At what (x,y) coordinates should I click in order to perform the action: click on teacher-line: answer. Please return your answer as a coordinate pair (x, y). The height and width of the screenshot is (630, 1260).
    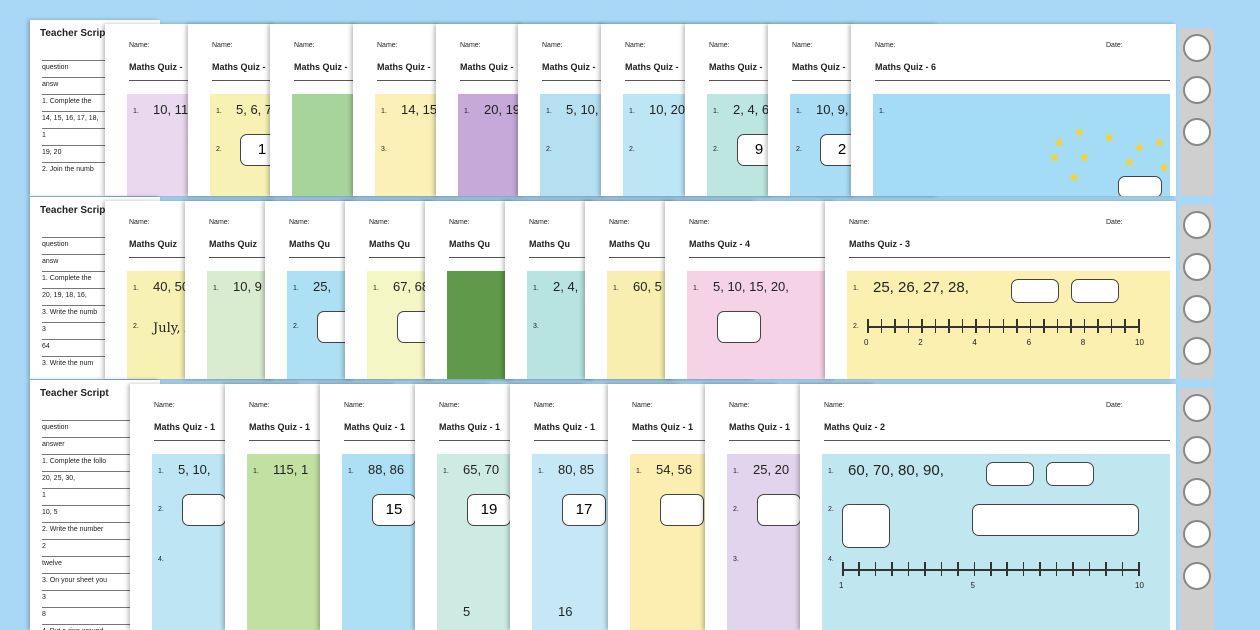
    Looking at the image, I should click on (97, 442).